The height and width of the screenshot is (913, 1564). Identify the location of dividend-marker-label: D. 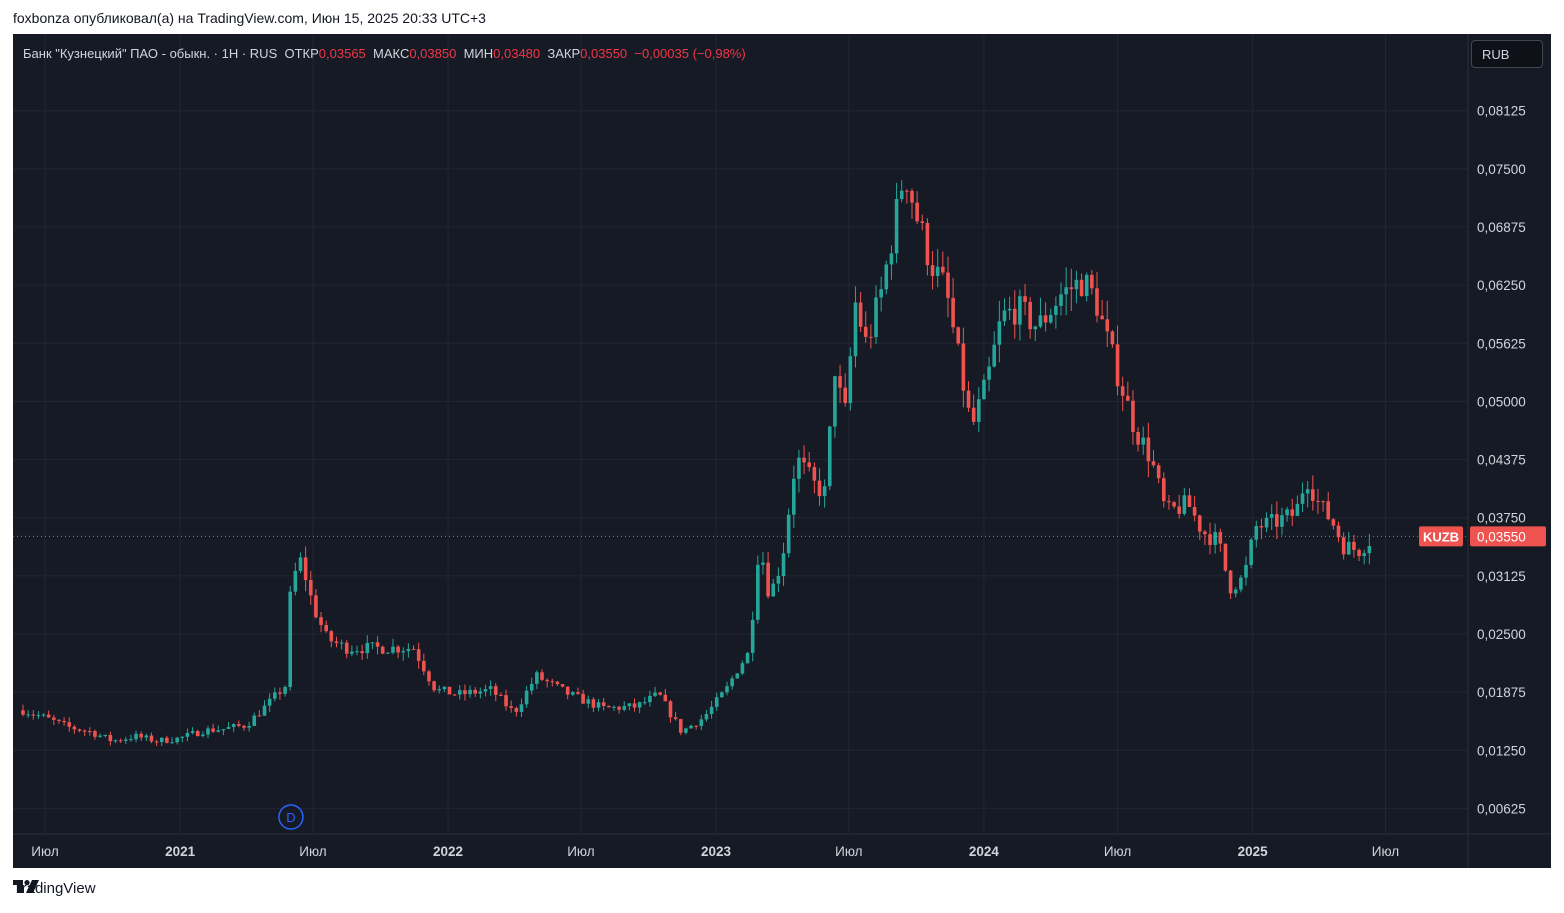
(290, 817).